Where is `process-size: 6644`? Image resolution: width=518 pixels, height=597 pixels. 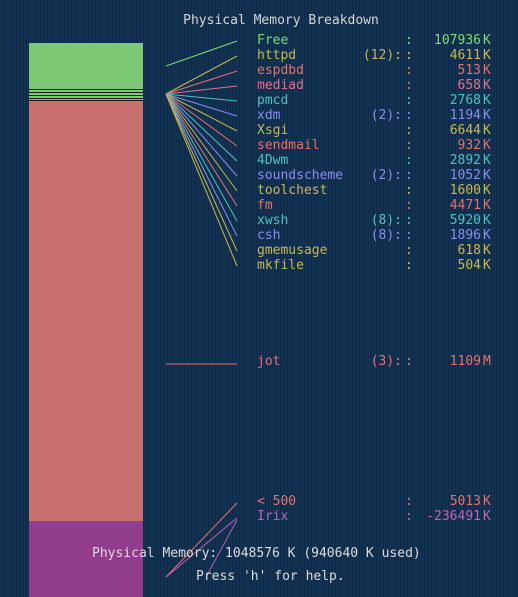 process-size: 6644 is located at coordinates (465, 130).